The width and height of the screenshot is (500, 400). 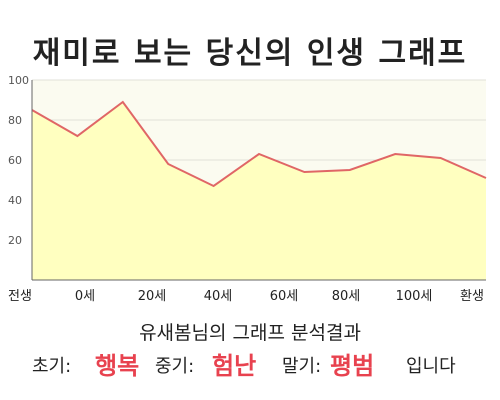 What do you see at coordinates (414, 296) in the screenshot?
I see `x-tick-label: 100세` at bounding box center [414, 296].